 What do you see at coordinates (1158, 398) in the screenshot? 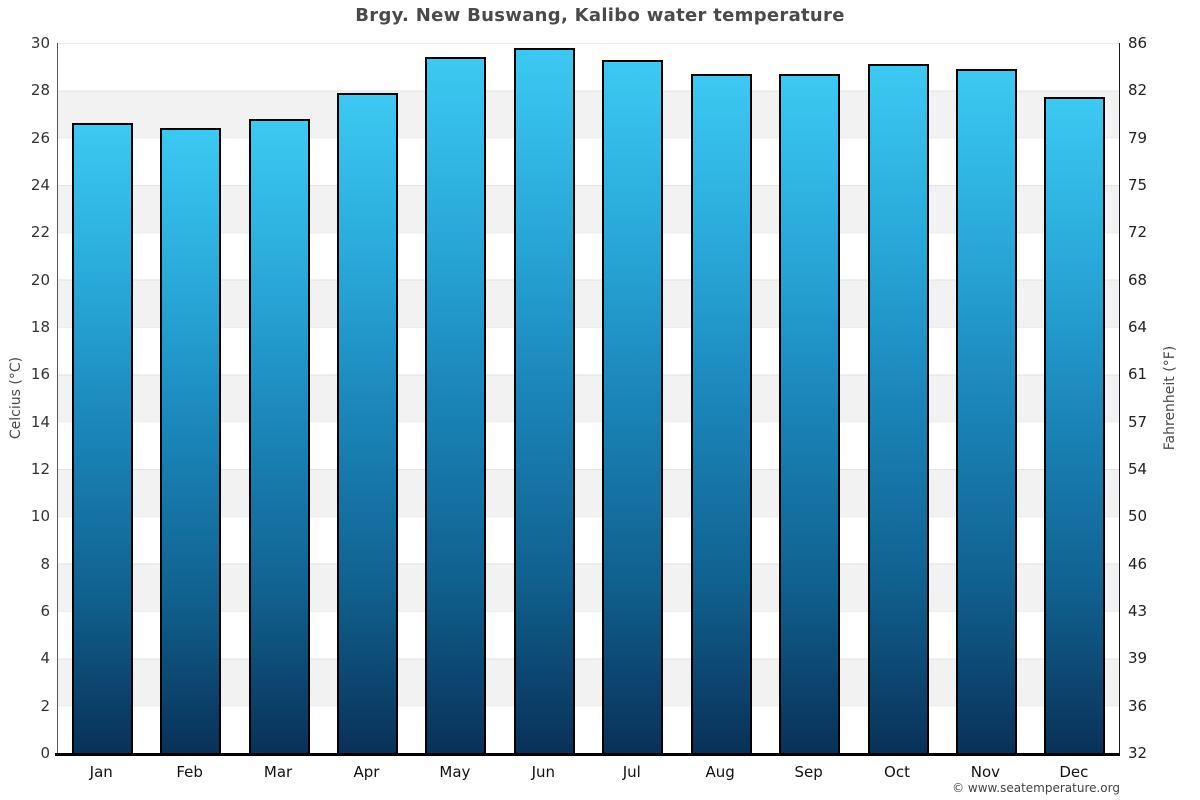
I see `fahrenheit-tick-labels: 86 82 79 75 72 68 64 61 57 54 50 46 43 39 36 32` at bounding box center [1158, 398].